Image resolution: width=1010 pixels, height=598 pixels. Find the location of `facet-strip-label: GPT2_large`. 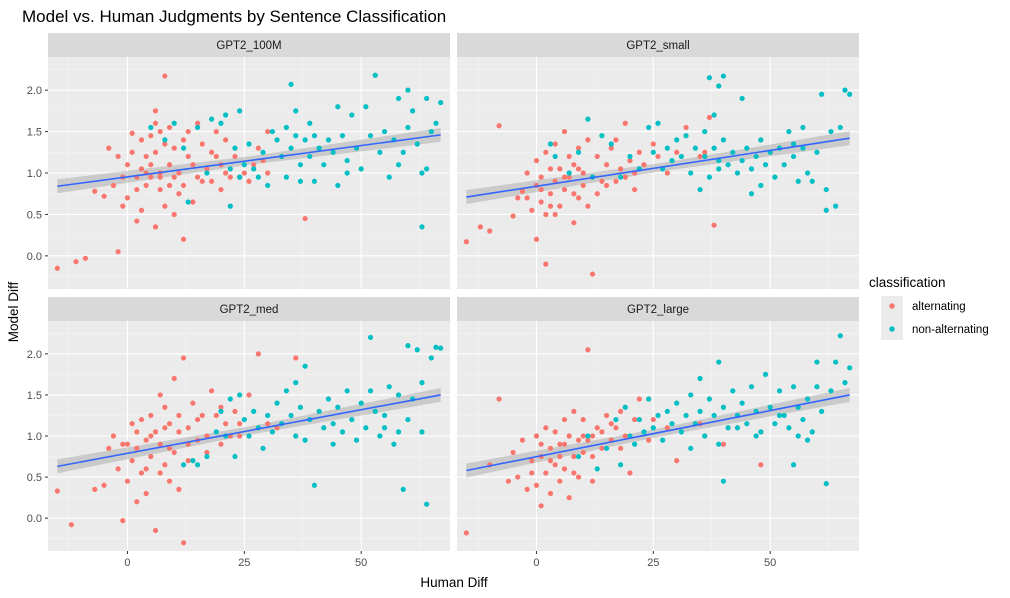

facet-strip-label: GPT2_large is located at coordinates (658, 310).